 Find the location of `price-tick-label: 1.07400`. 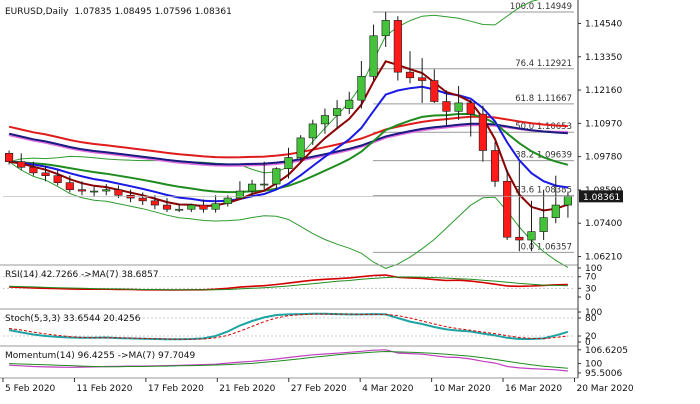

price-tick-label: 1.07400 is located at coordinates (603, 224).